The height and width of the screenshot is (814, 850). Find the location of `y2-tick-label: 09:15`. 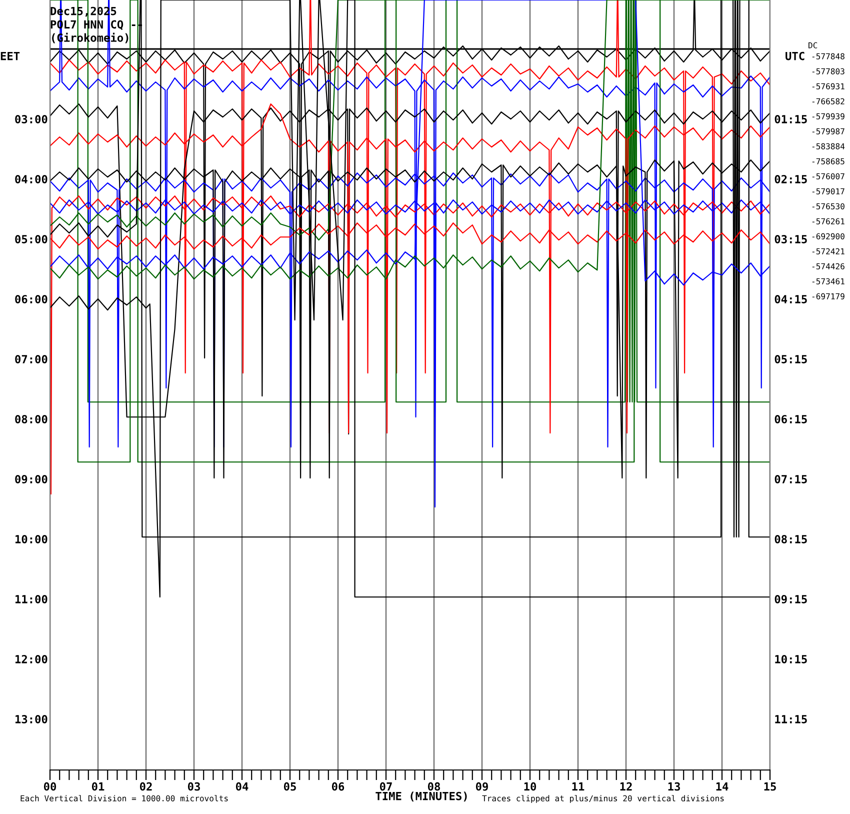

y2-tick-label: 09:15 is located at coordinates (790, 599).